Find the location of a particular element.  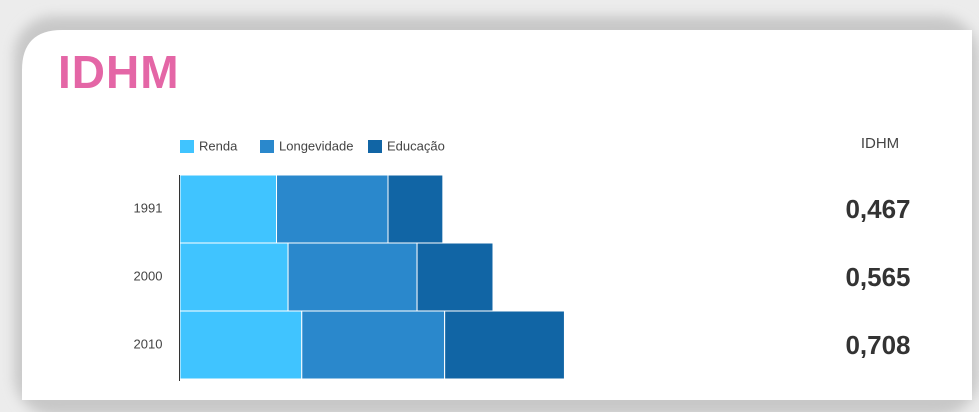

legend-label: Educação is located at coordinates (416, 145).